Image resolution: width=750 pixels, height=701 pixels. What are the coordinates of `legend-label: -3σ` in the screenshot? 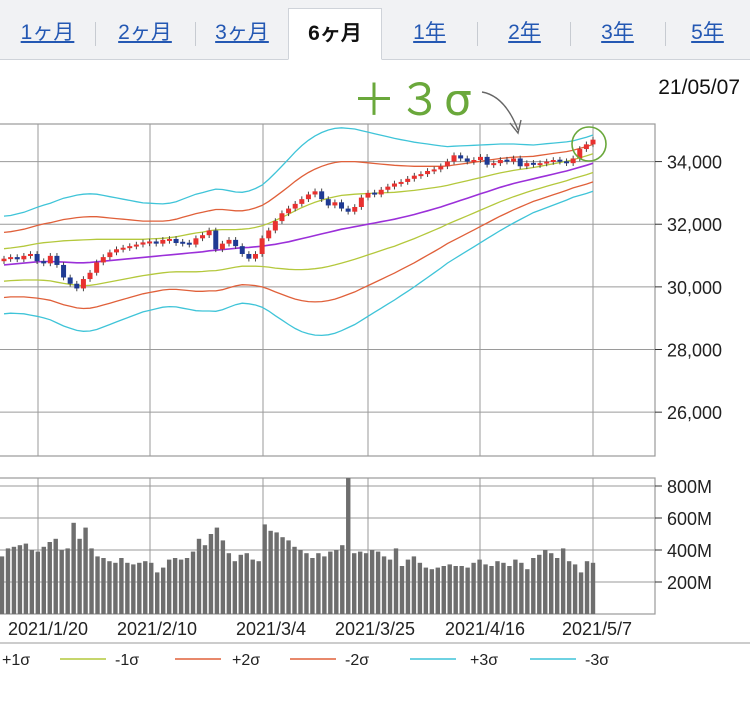 It's located at (597, 660).